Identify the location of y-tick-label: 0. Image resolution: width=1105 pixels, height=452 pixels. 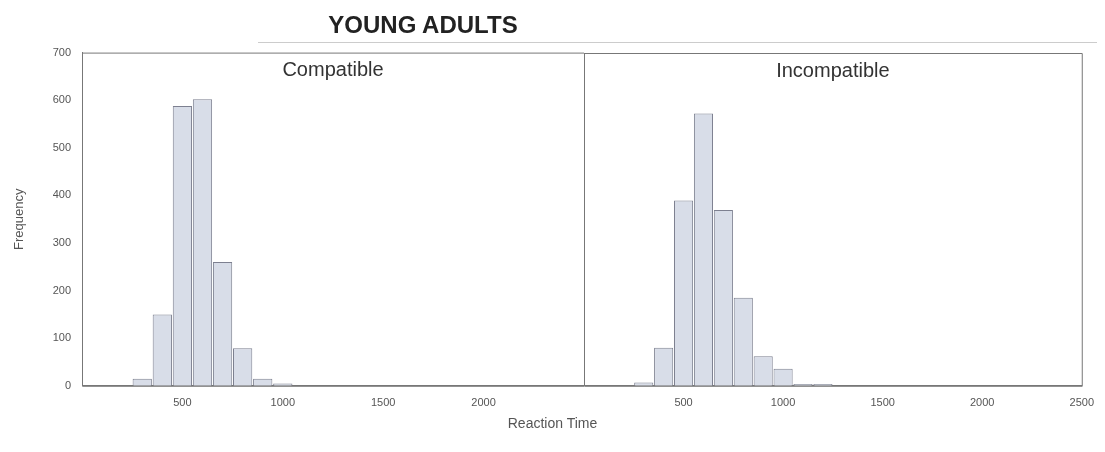
(67, 384).